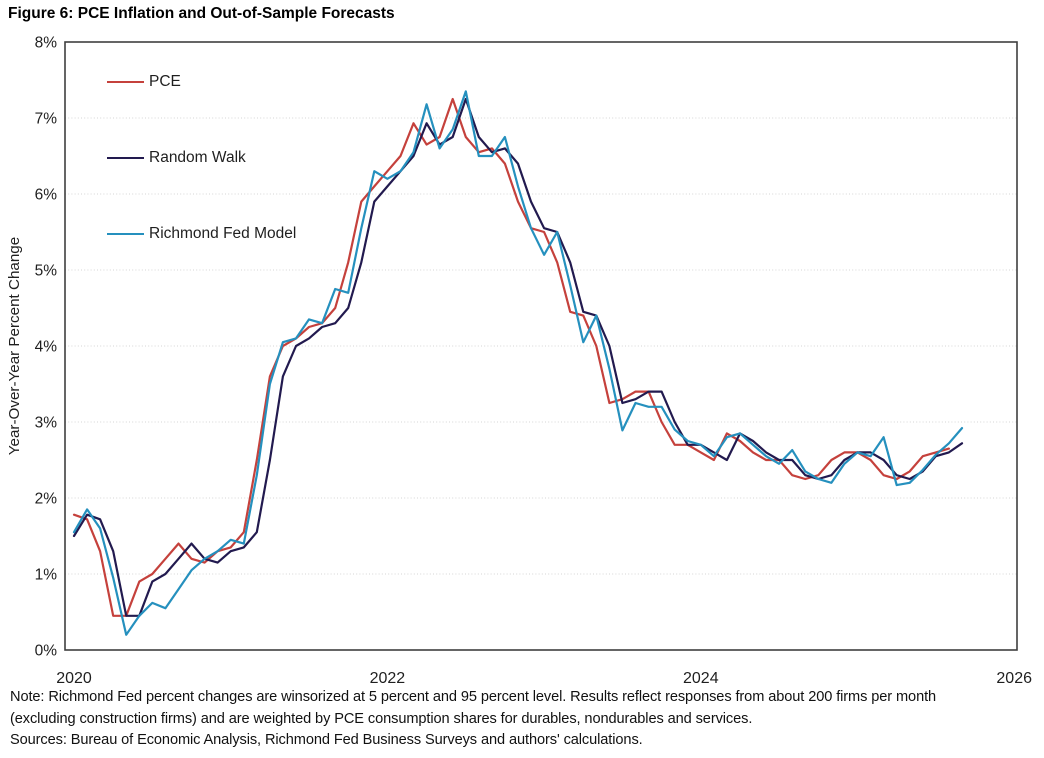 Image resolution: width=1044 pixels, height=758 pixels. I want to click on legend-label: Random Walk, so click(197, 157).